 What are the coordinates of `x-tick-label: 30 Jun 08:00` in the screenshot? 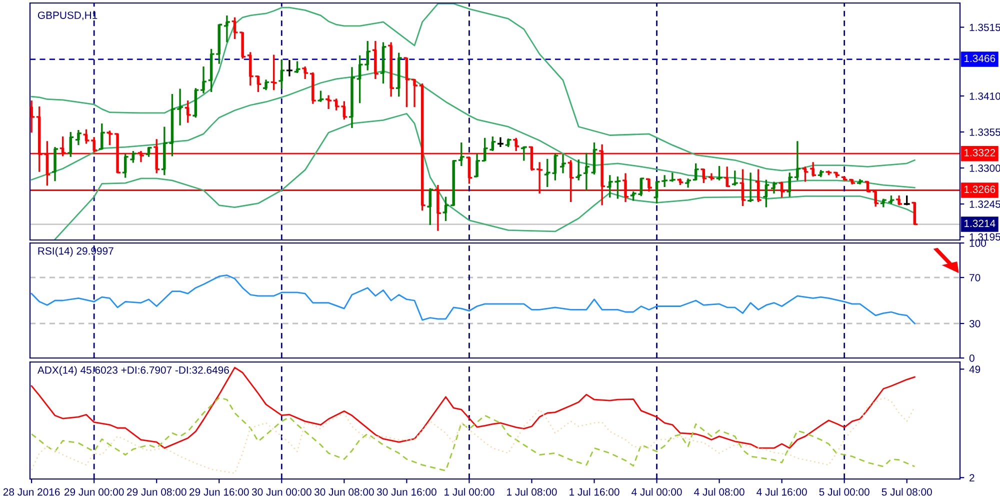 It's located at (344, 492).